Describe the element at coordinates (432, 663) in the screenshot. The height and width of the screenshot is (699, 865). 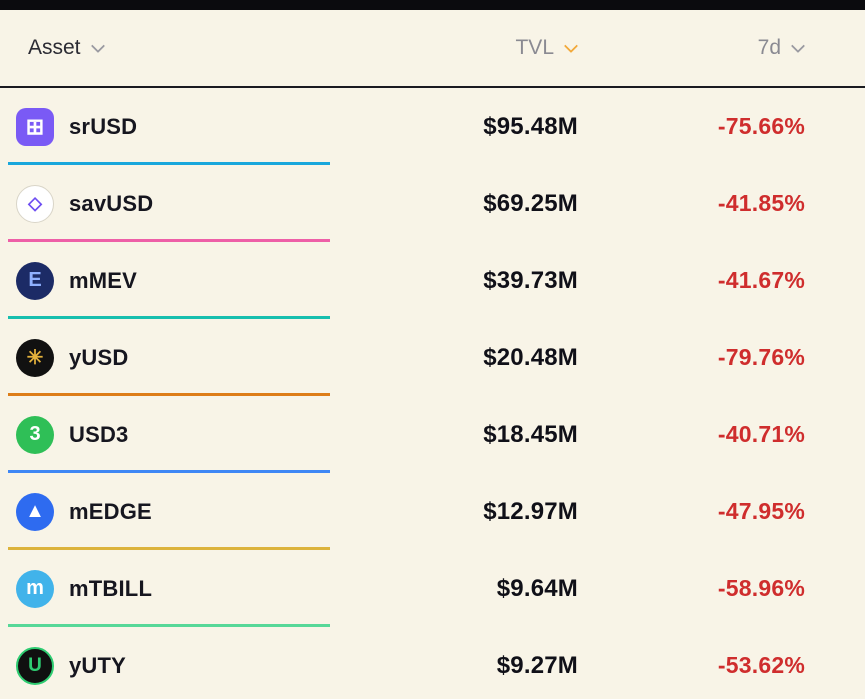
I see `table-row-yuty: U yUTY $9.27M -53.62%` at that location.